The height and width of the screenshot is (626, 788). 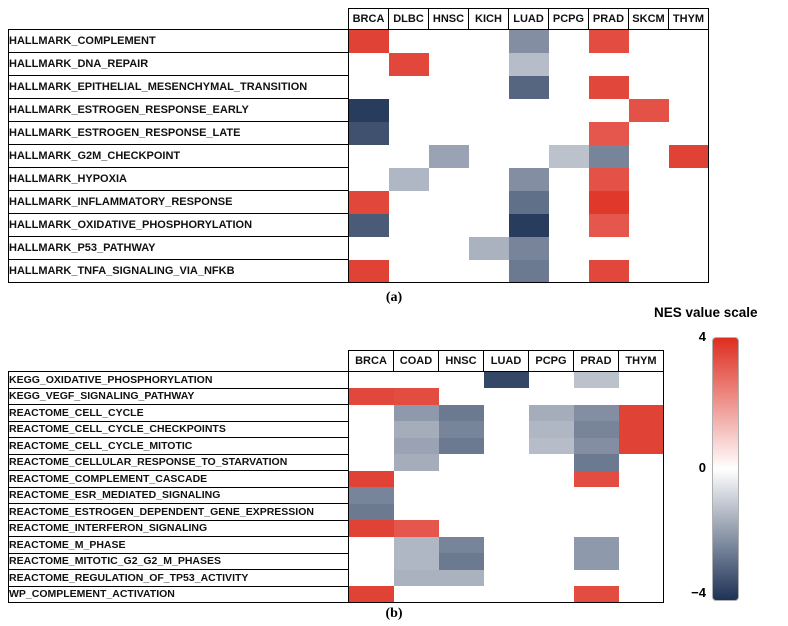 What do you see at coordinates (358, 248) in the screenshot?
I see `heatmap-row: HALLMARK_P53_PATHWAY` at bounding box center [358, 248].